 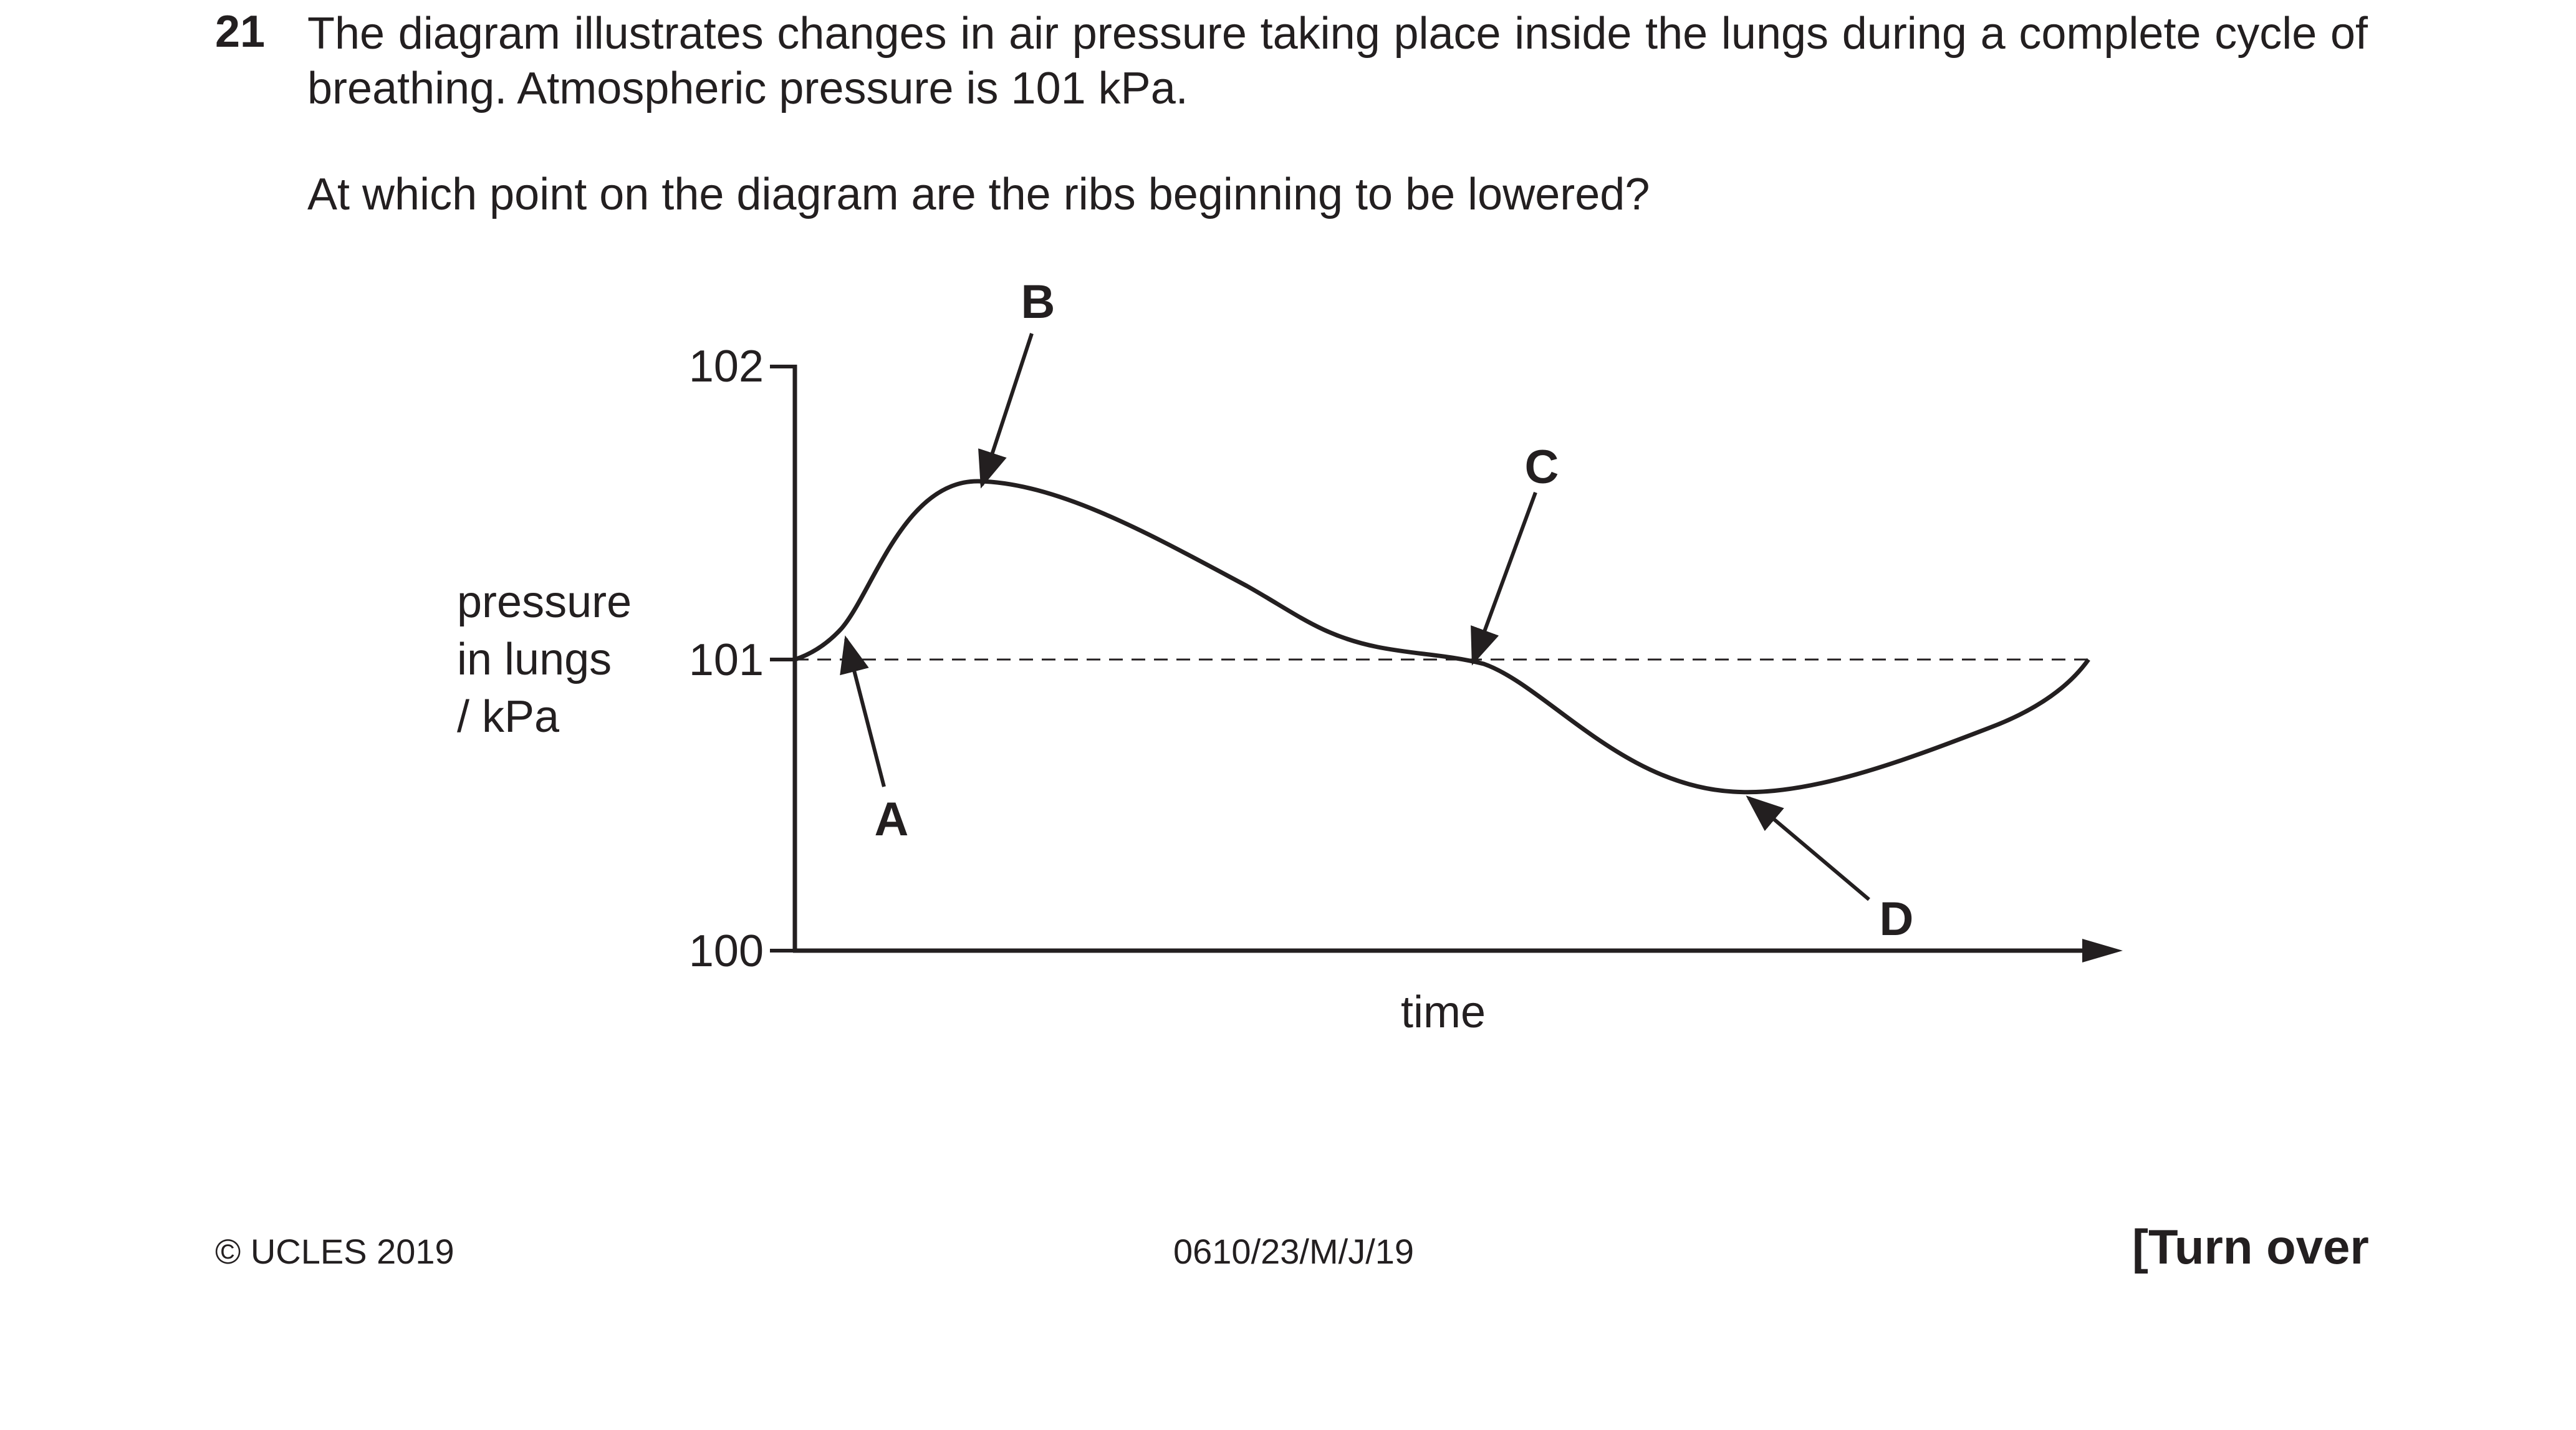 I want to click on question-number: 21, so click(x=240, y=32).